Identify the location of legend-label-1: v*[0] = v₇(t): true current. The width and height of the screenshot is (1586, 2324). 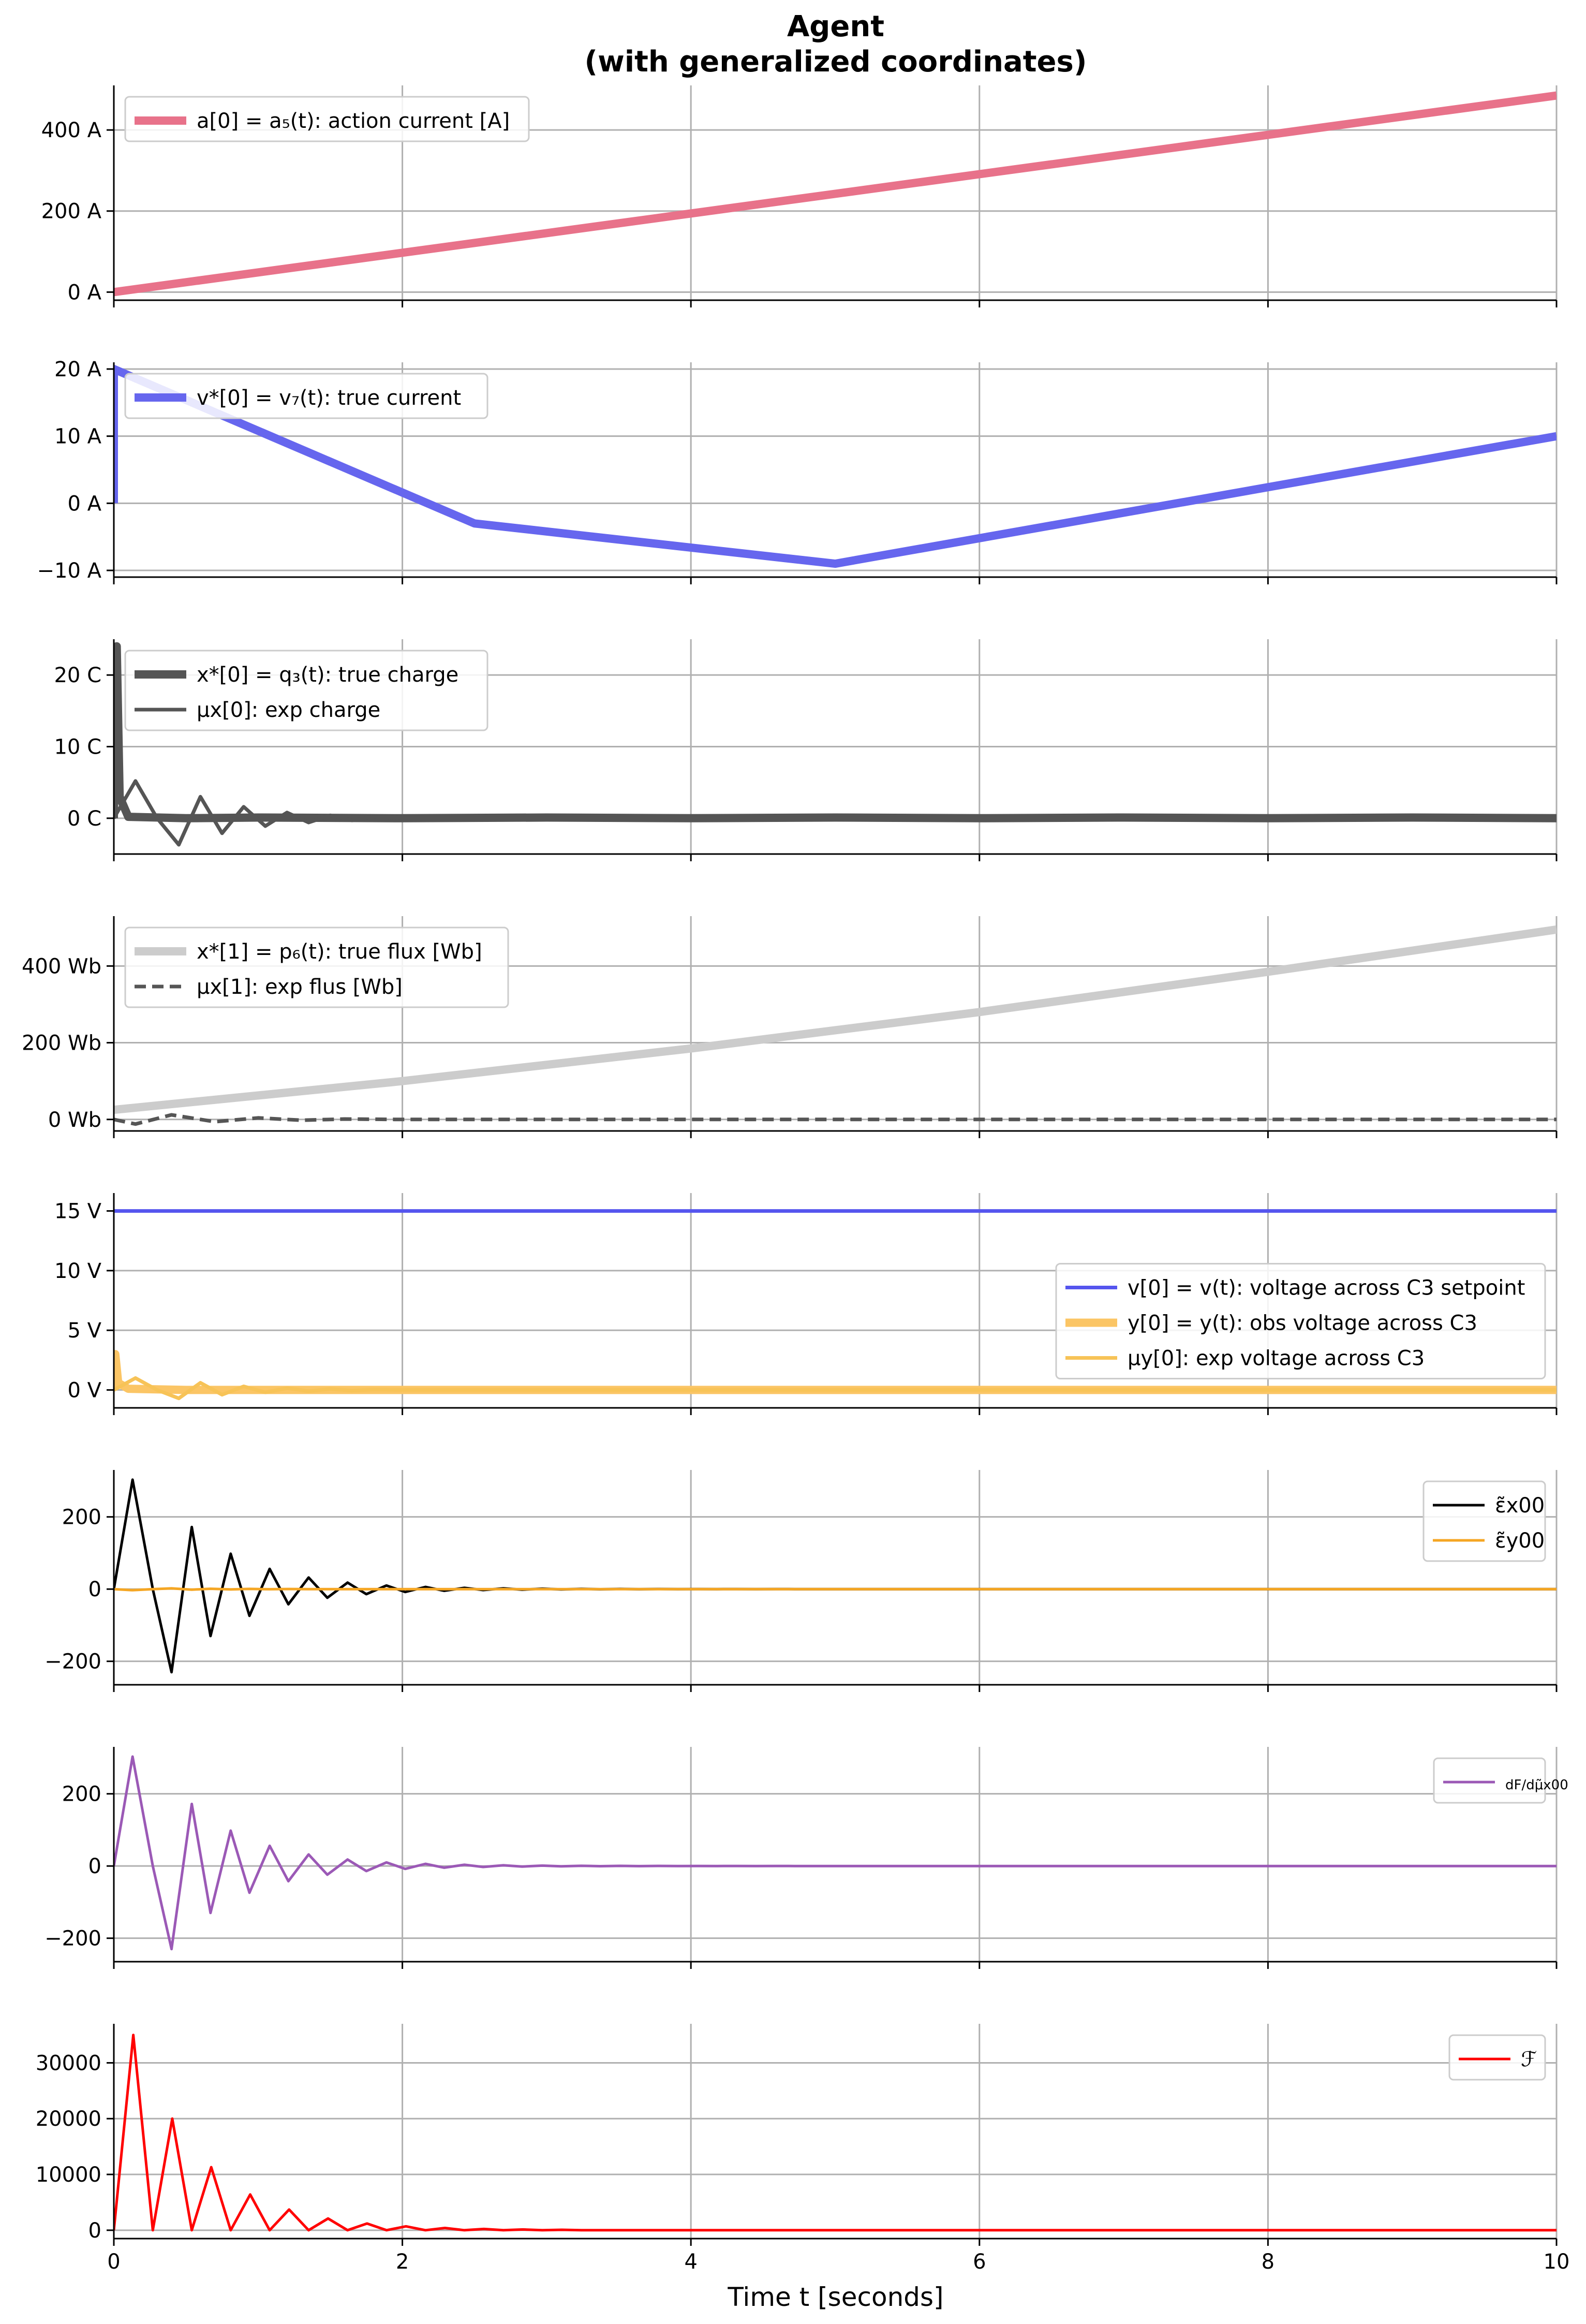
(329, 398).